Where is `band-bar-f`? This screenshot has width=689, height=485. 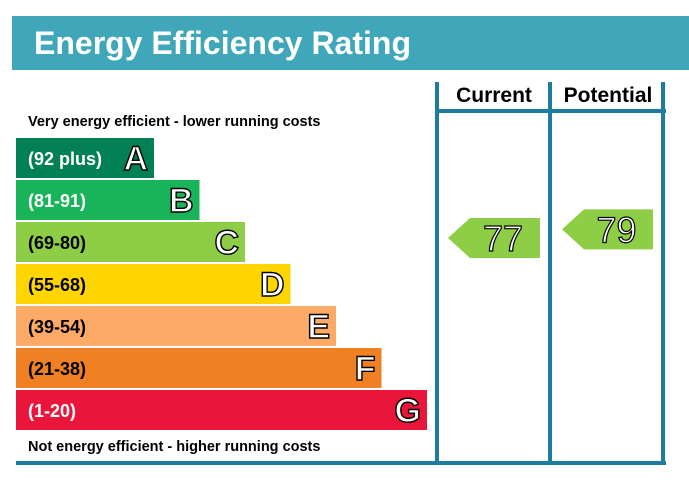 band-bar-f is located at coordinates (199, 368).